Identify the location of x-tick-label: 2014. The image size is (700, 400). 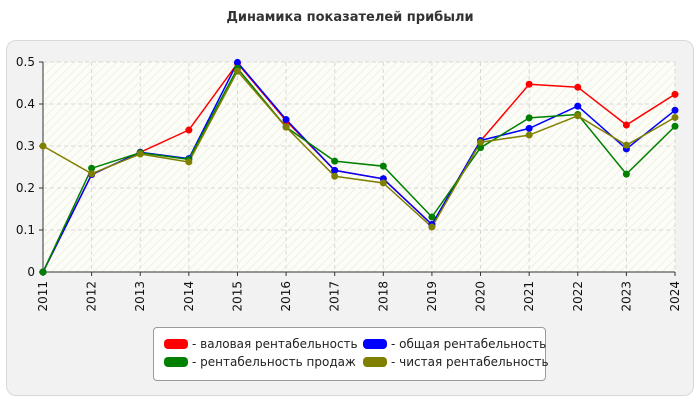
(189, 296).